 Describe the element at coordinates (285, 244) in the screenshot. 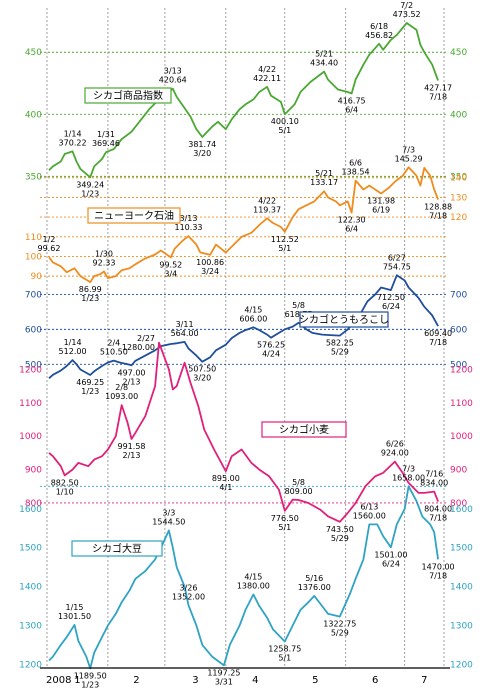

I see `data-label: 112.52 5/1` at that location.